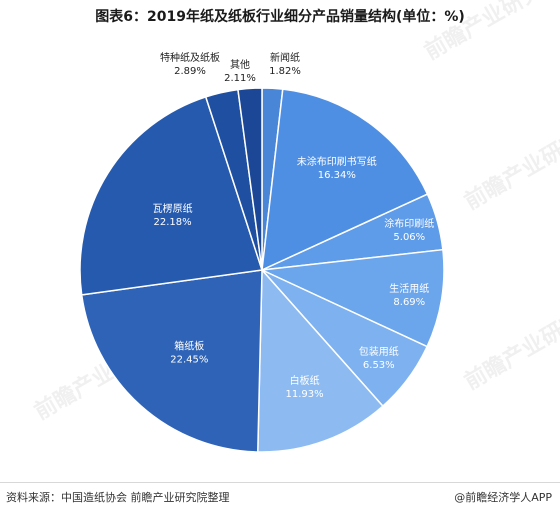 The width and height of the screenshot is (560, 510). I want to click on slice-name-label: 其他, so click(240, 64).